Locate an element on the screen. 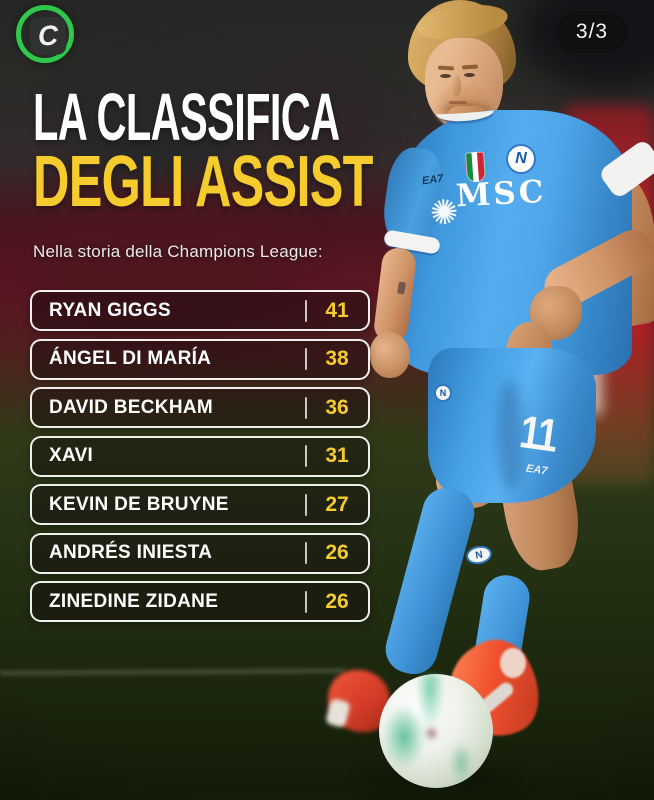  player-fist is located at coordinates (390, 355).